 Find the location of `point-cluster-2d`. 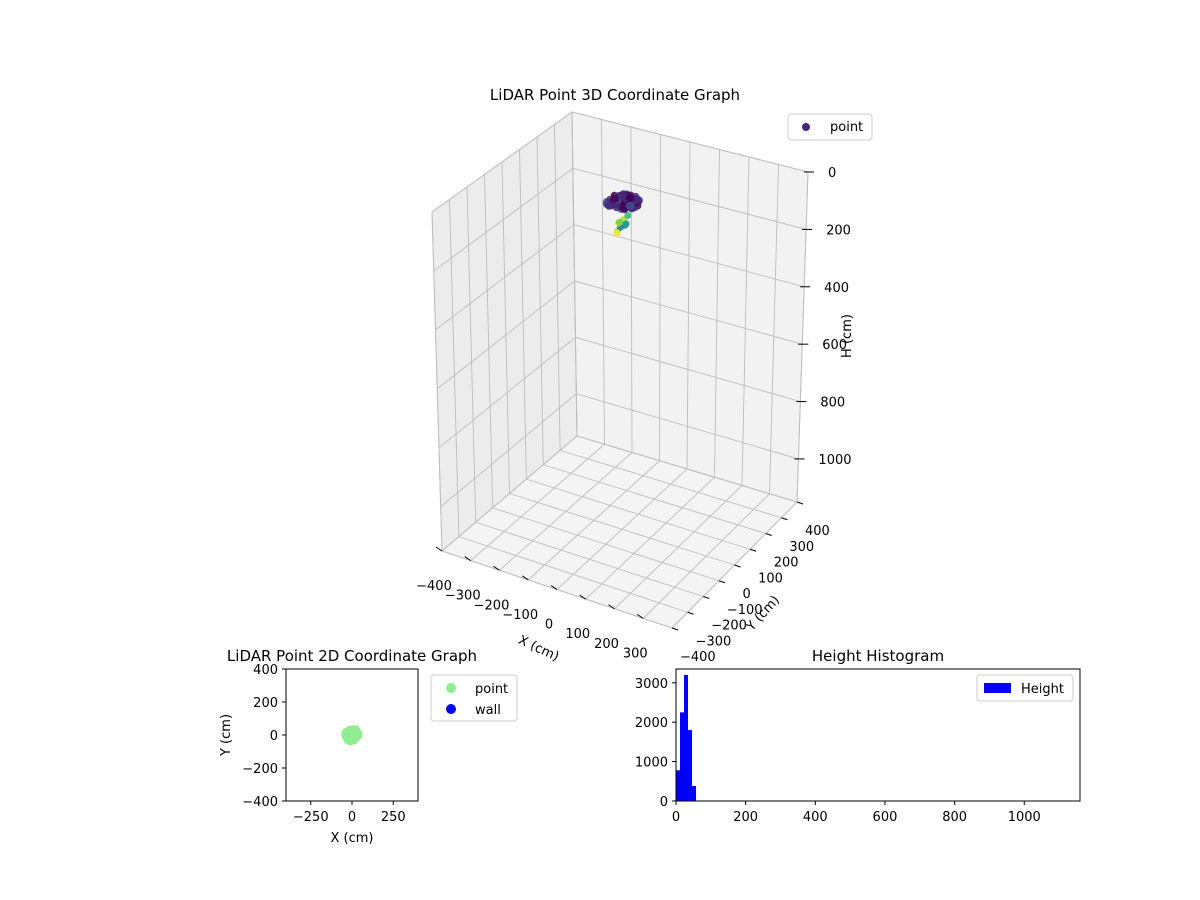

point-cluster-2d is located at coordinates (352, 735).